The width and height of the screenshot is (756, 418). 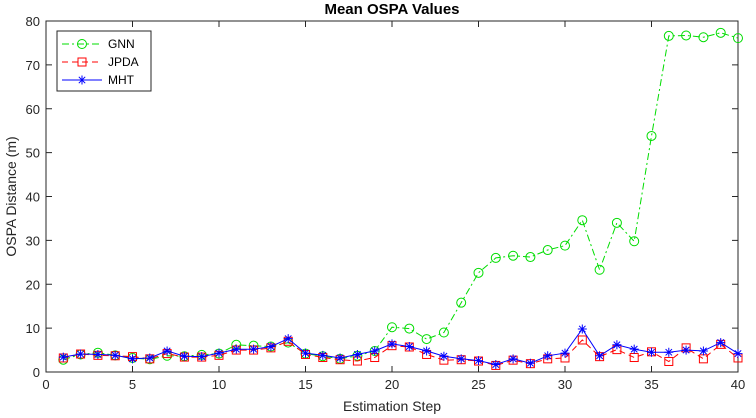 I want to click on x-tick-label: 0, so click(x=45, y=384).